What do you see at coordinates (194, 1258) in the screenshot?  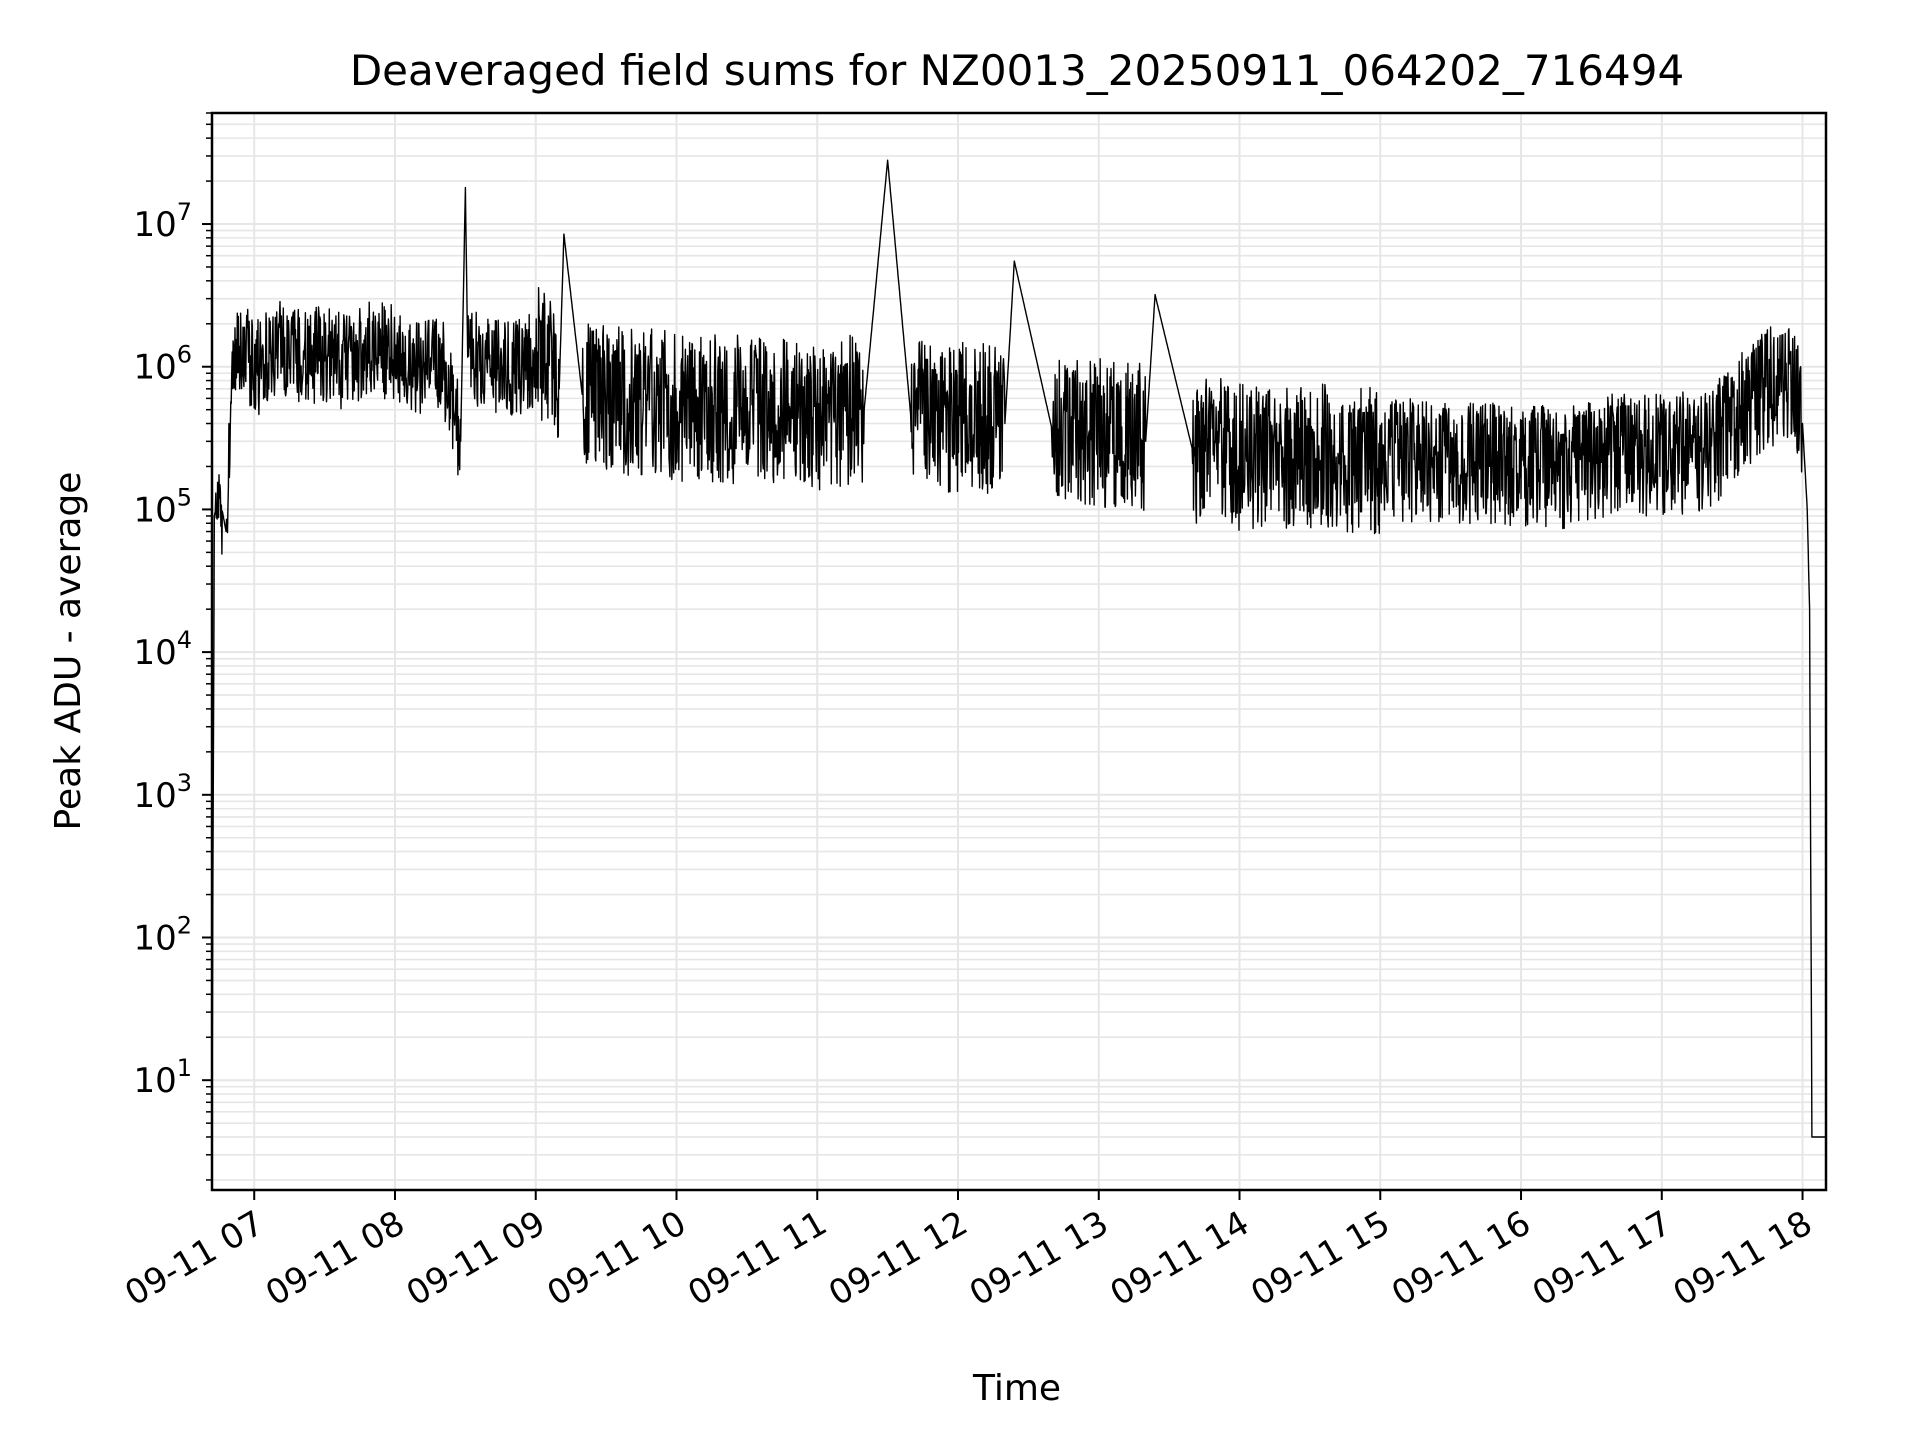 I see `x-tick-label: 09-11 07` at bounding box center [194, 1258].